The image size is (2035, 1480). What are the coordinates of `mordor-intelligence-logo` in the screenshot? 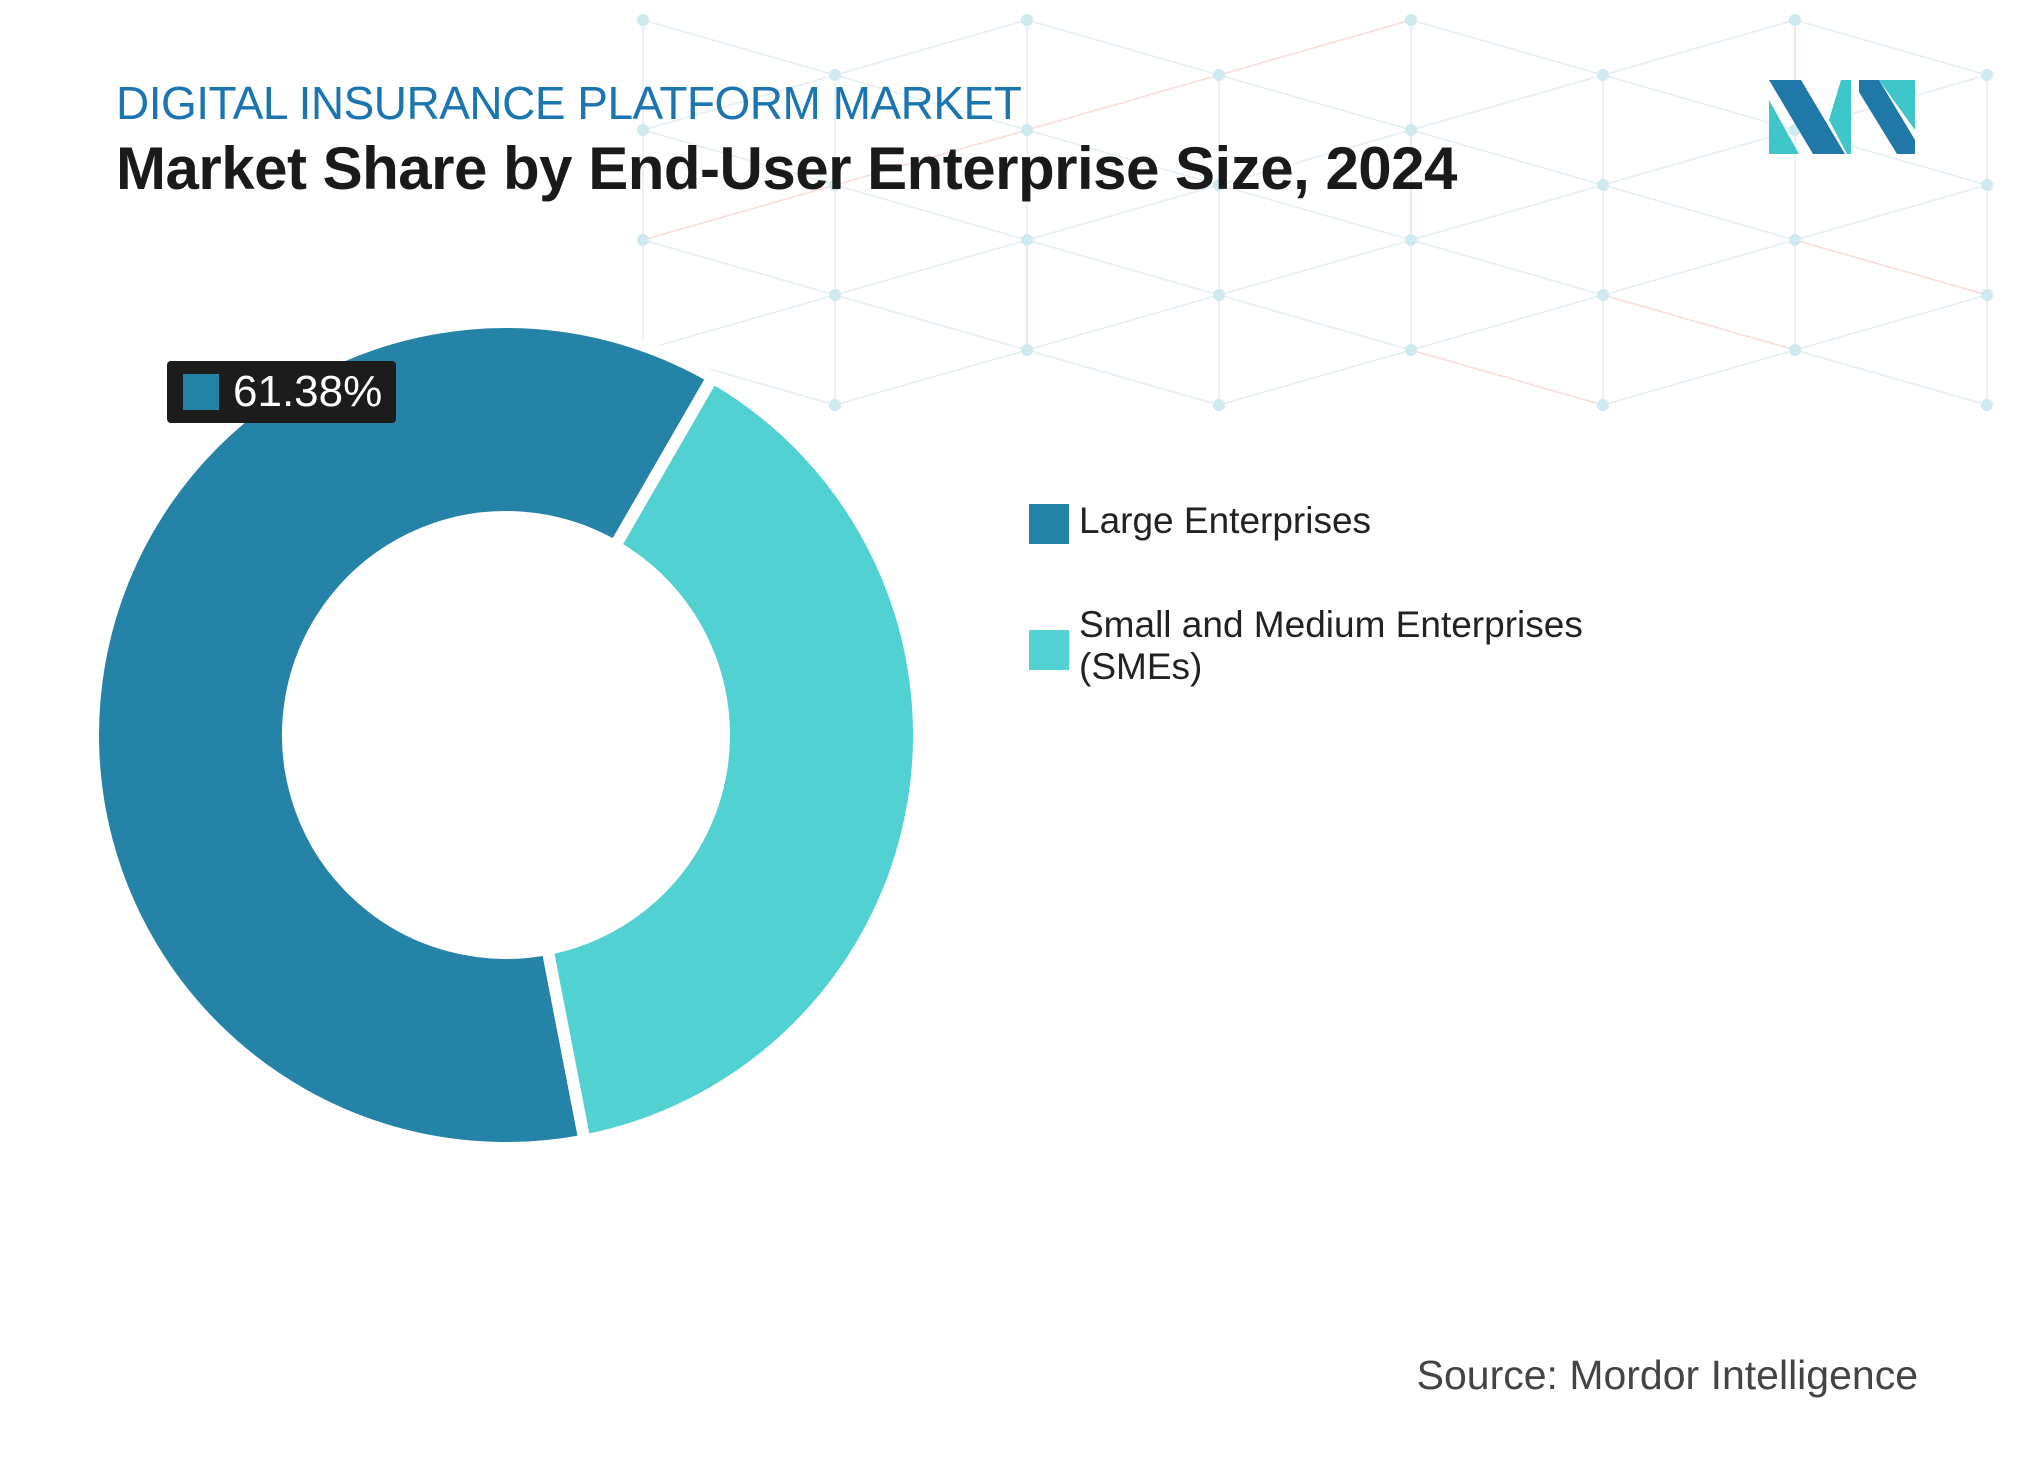 It's located at (1842, 117).